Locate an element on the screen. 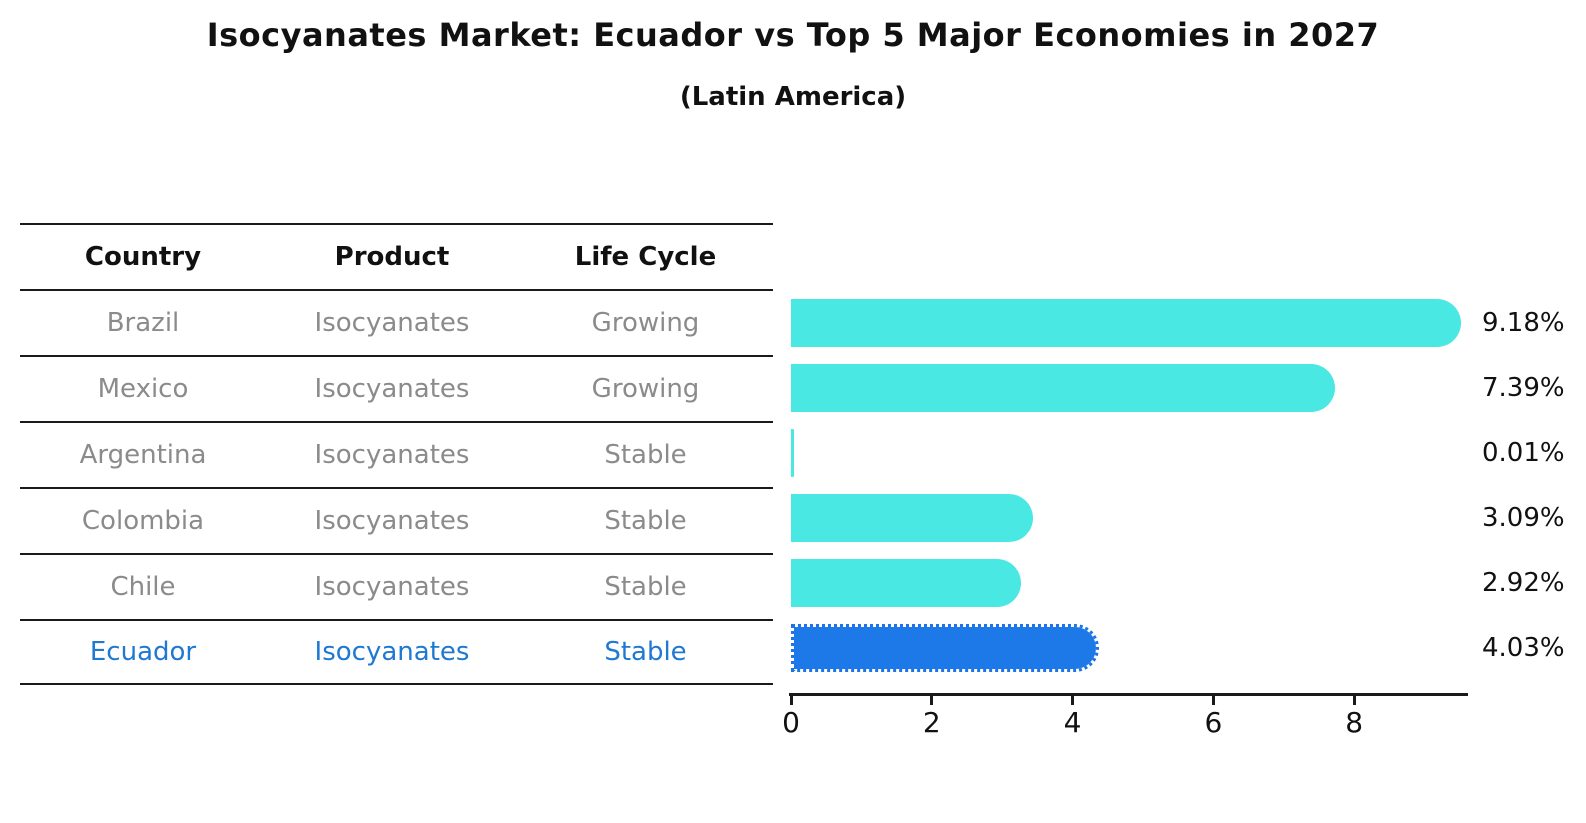 This screenshot has height=823, width=1586. table-row: Colombia Isocyanates Stable is located at coordinates (396, 520).